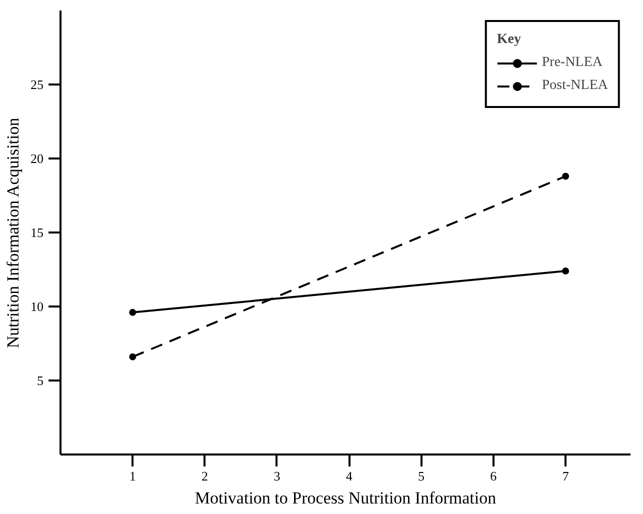  I want to click on x-tick-label: 4, so click(349, 476).